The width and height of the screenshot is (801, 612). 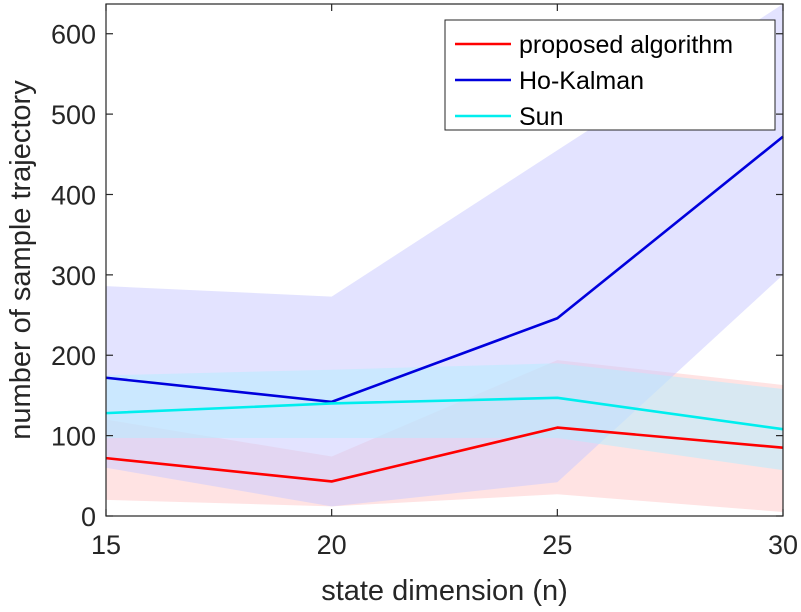 I want to click on y-tick-label: 0, so click(x=88, y=517).